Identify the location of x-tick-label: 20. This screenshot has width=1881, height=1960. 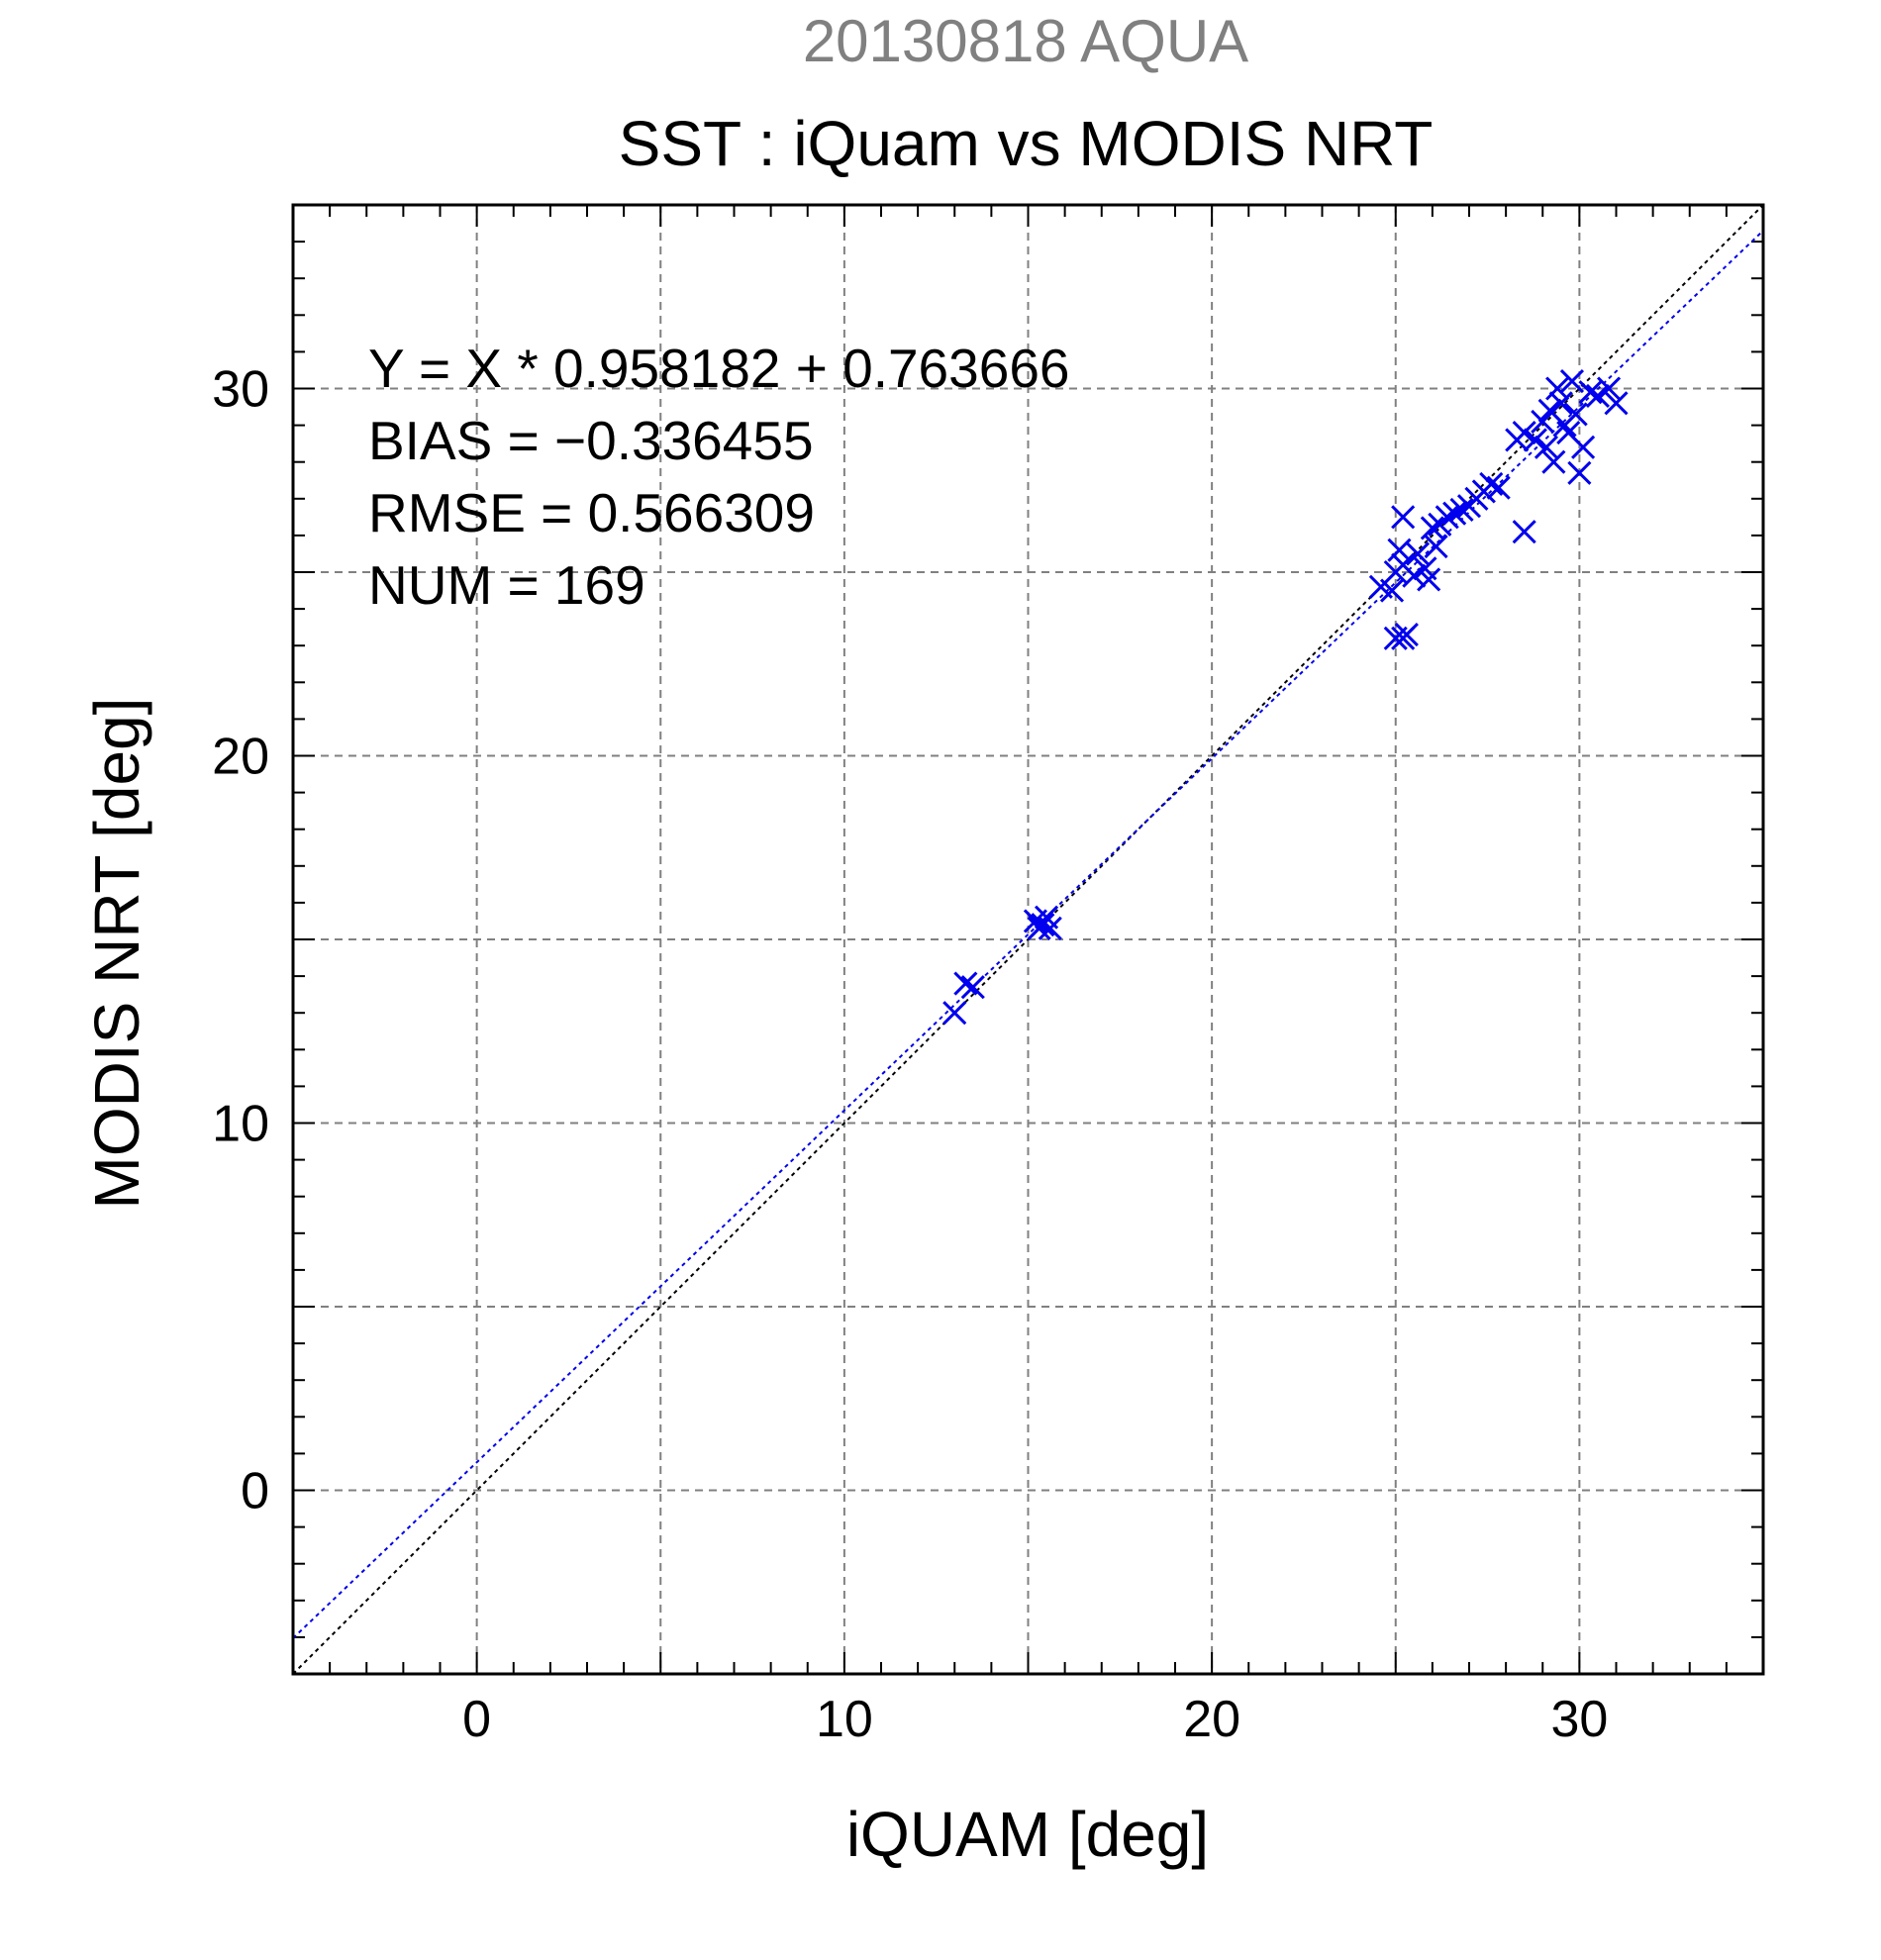
(1212, 1719).